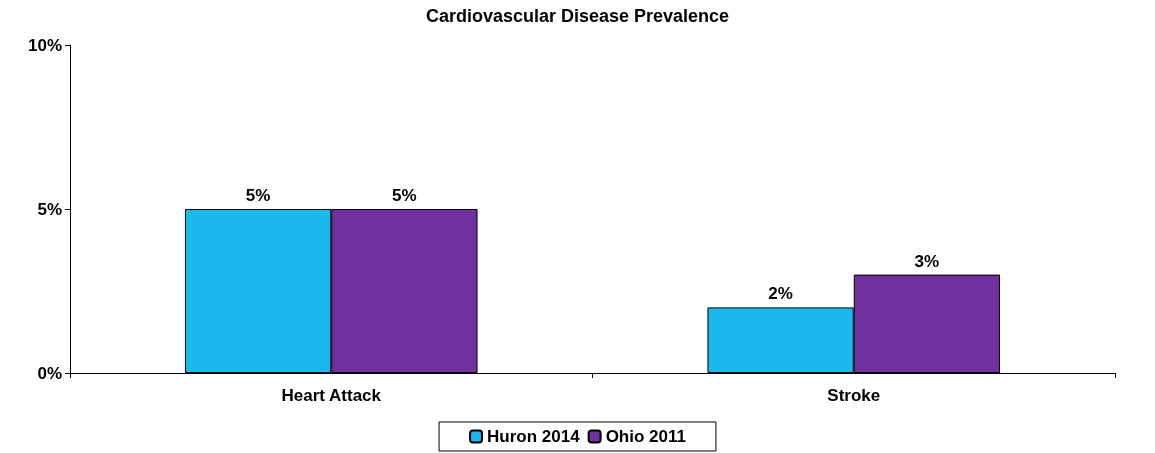  Describe the element at coordinates (49, 209) in the screenshot. I see `y-tick-label: 5%` at that location.